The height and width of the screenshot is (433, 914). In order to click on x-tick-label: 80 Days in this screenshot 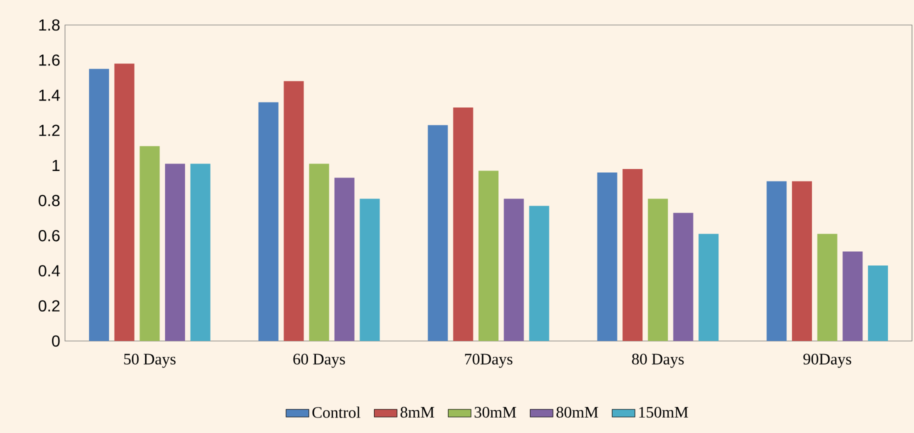, I will do `click(658, 361)`.